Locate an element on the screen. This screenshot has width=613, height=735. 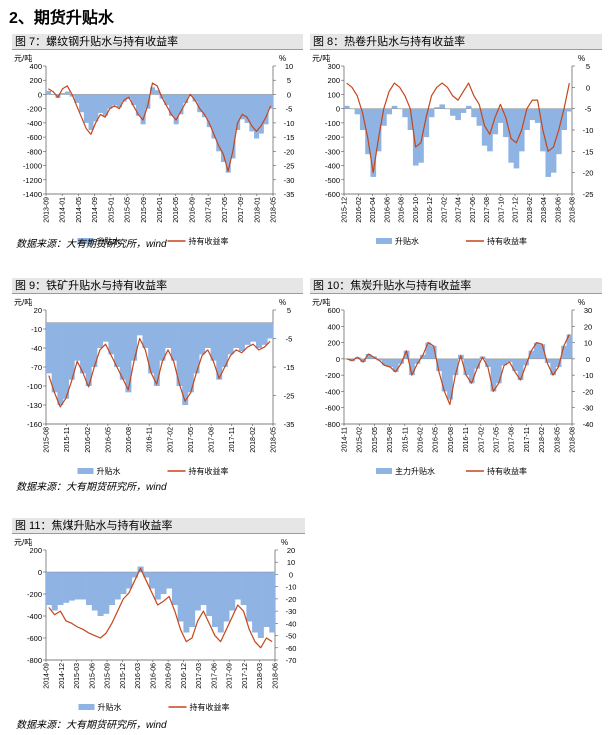
legend-line-label: 持有收益率 is located at coordinates (209, 471).